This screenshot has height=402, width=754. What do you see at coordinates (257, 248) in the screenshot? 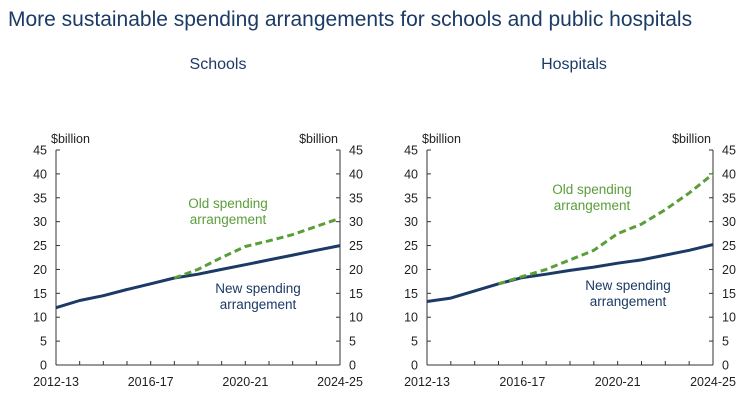
I see `chart1-old-spending-line` at bounding box center [257, 248].